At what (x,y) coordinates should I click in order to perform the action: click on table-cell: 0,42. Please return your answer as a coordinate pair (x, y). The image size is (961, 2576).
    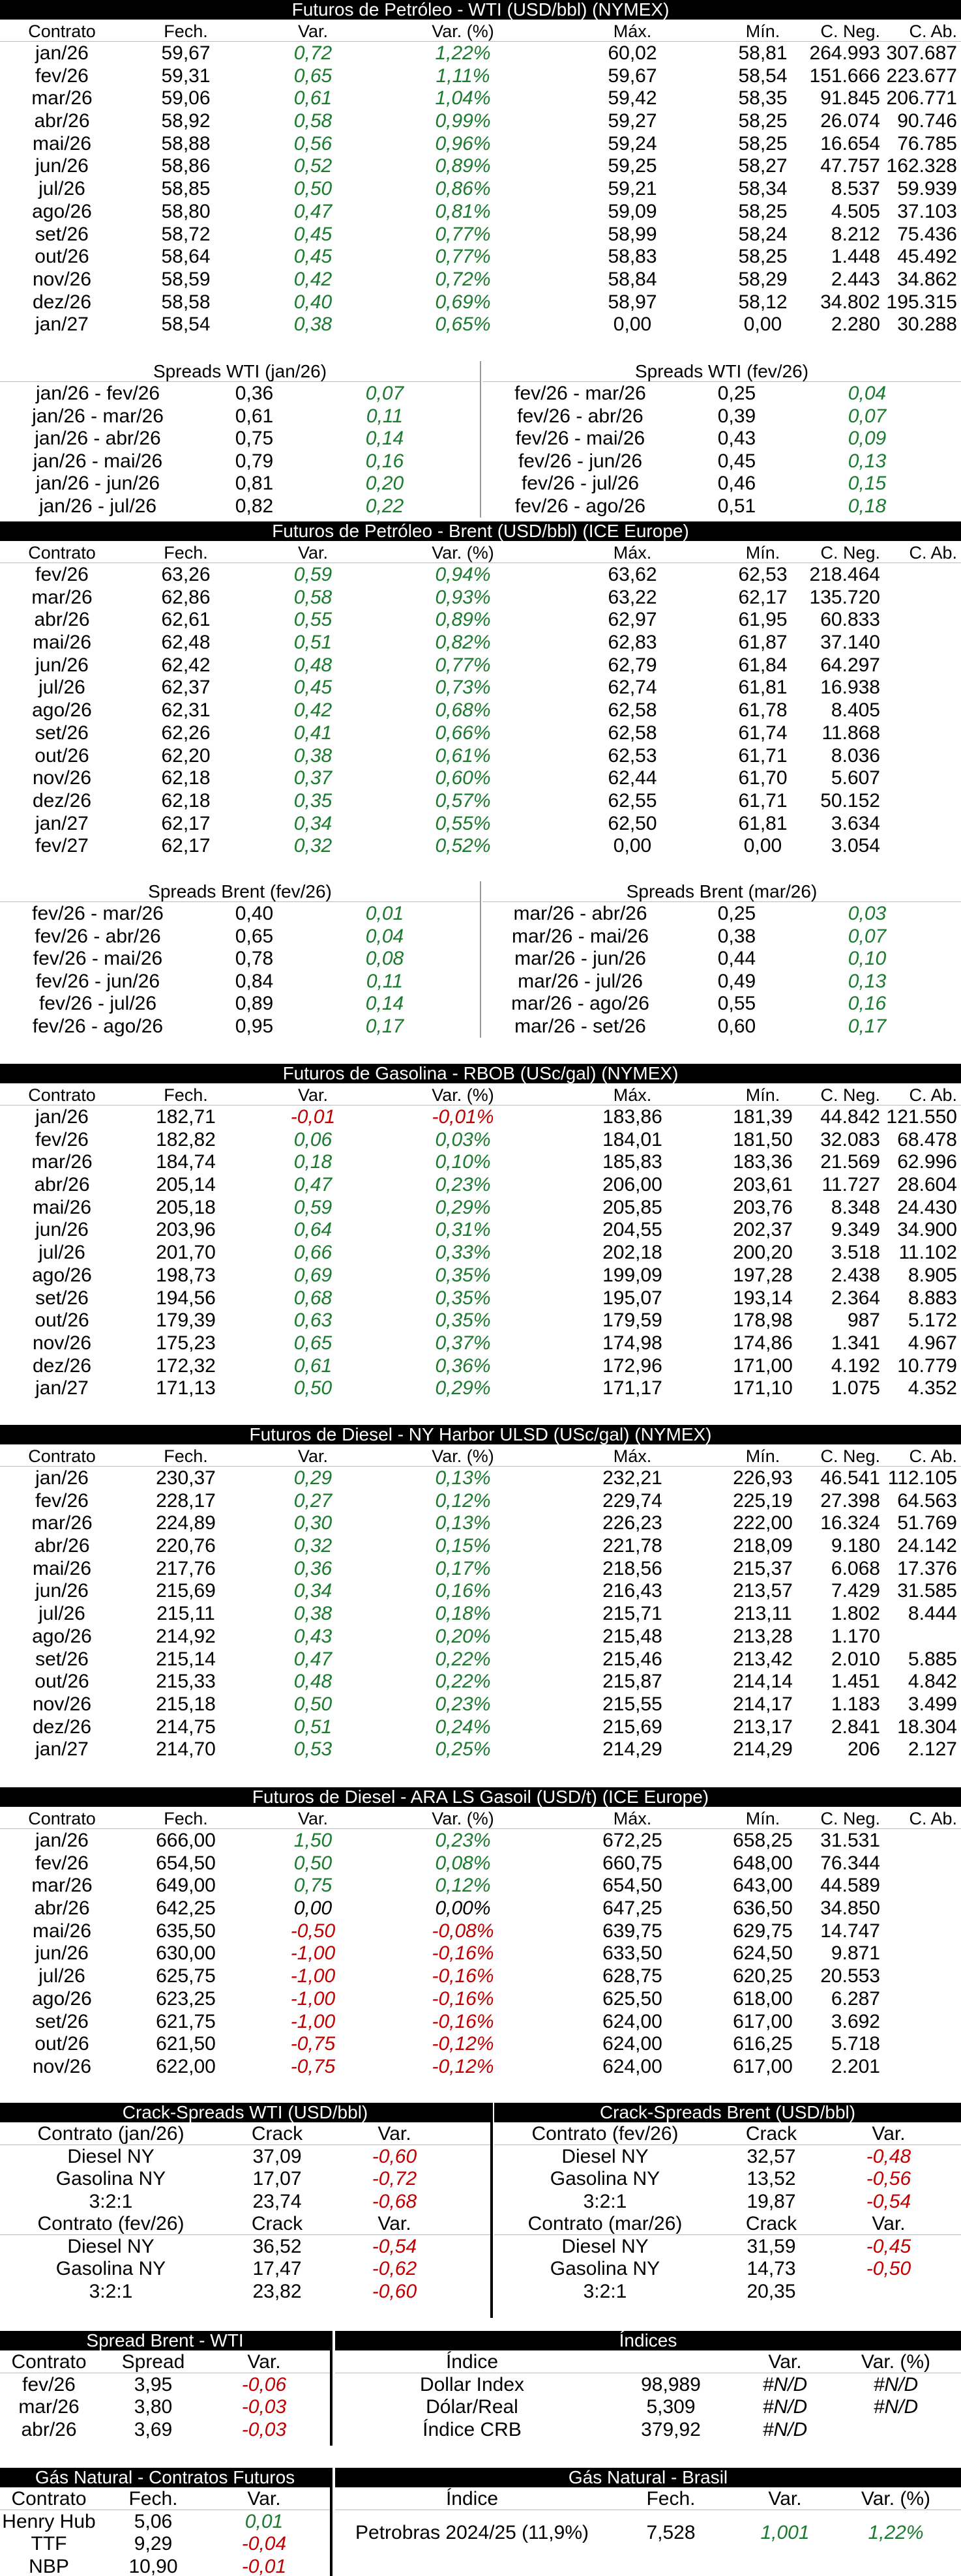
    Looking at the image, I should click on (313, 710).